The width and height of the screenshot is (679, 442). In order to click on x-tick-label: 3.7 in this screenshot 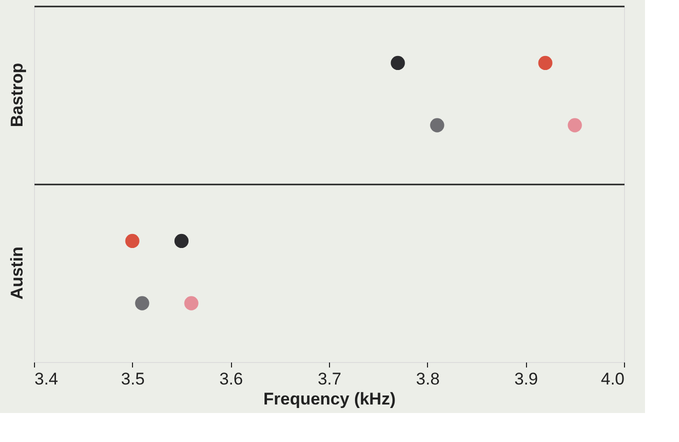, I will do `click(330, 379)`.